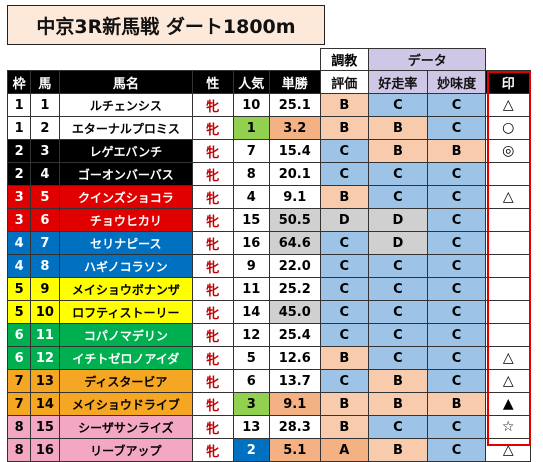 Image resolution: width=543 pixels, height=462 pixels. Describe the element at coordinates (344, 450) in the screenshot. I see `training-eval-cell: A` at that location.